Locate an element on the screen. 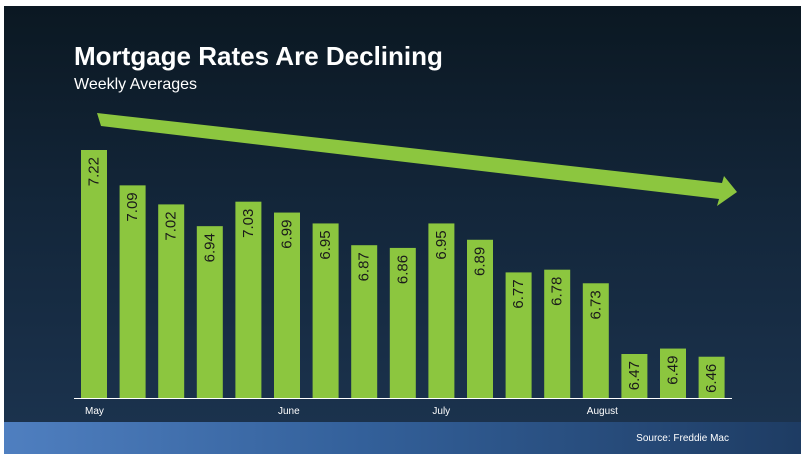  bar-value-label: 6.46 is located at coordinates (711, 378).